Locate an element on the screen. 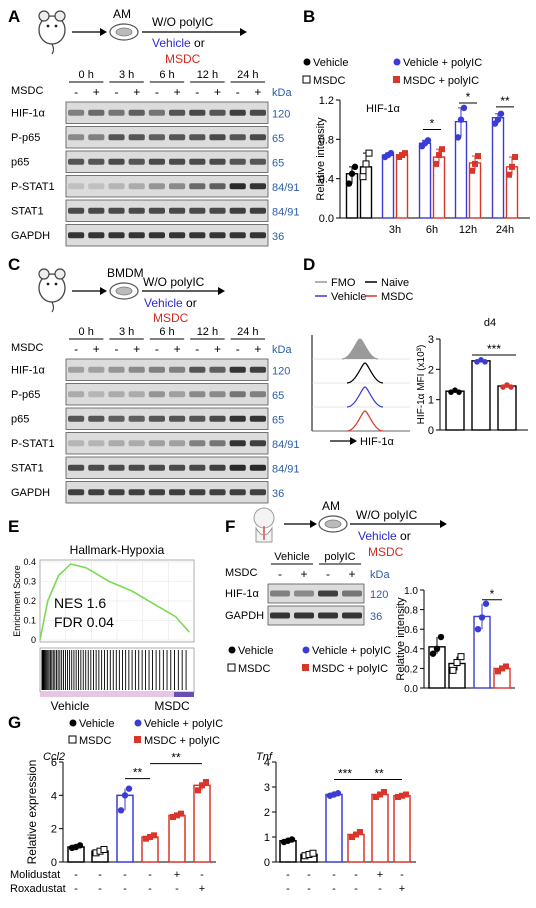 The height and width of the screenshot is (908, 536). significance-stars: *** is located at coordinates (494, 349).